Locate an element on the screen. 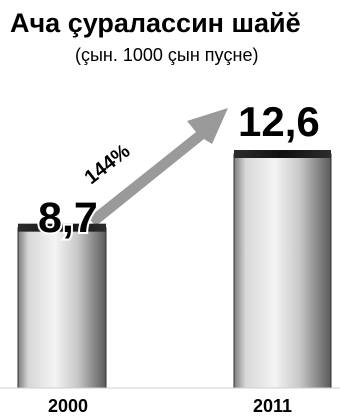 This screenshot has height=418, width=340. growth-arrow-group: 144% is located at coordinates (154, 167).